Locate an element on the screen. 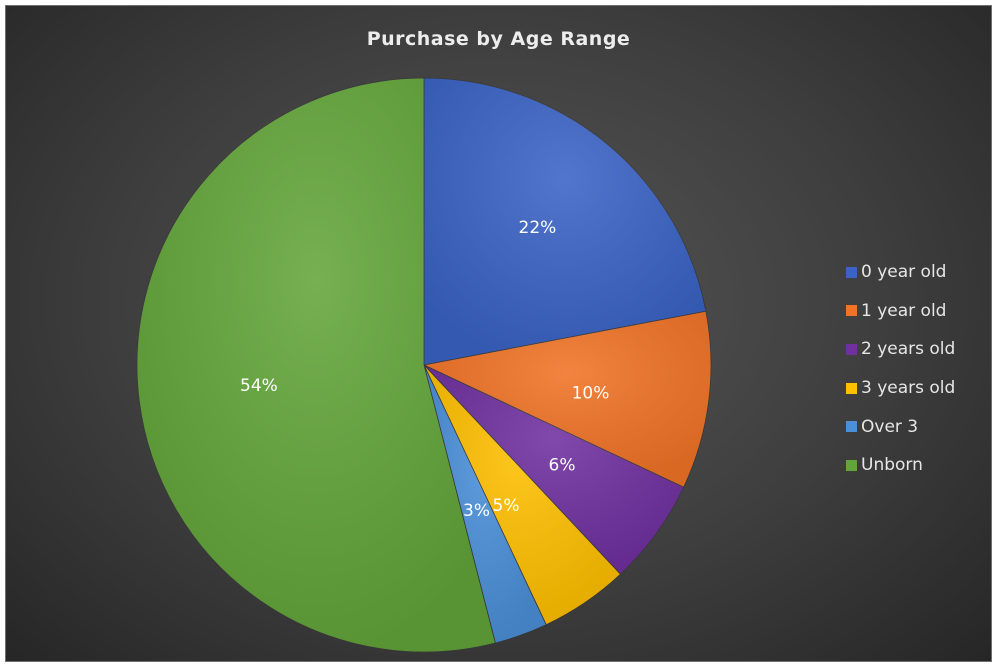  data-label-1-year-old: 10% is located at coordinates (591, 393).